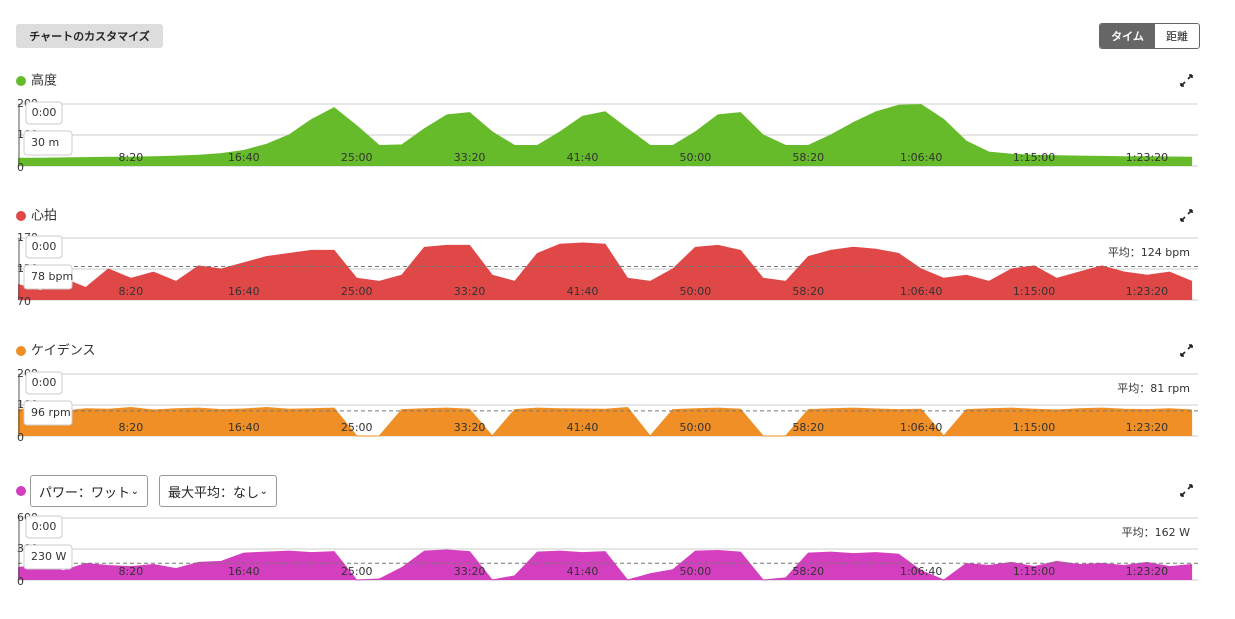 The width and height of the screenshot is (1235, 619). Describe the element at coordinates (63, 351) in the screenshot. I see `chart-title: ケイデンス` at that location.